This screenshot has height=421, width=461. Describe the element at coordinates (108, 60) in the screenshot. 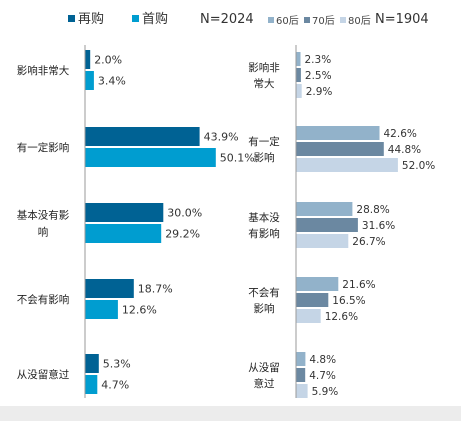

I see `left-value-label: 2.0%` at that location.